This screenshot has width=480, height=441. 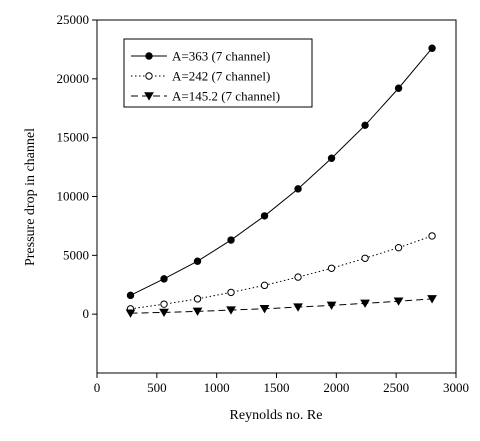 What do you see at coordinates (456, 387) in the screenshot?
I see `x-tick-label: 3000` at bounding box center [456, 387].